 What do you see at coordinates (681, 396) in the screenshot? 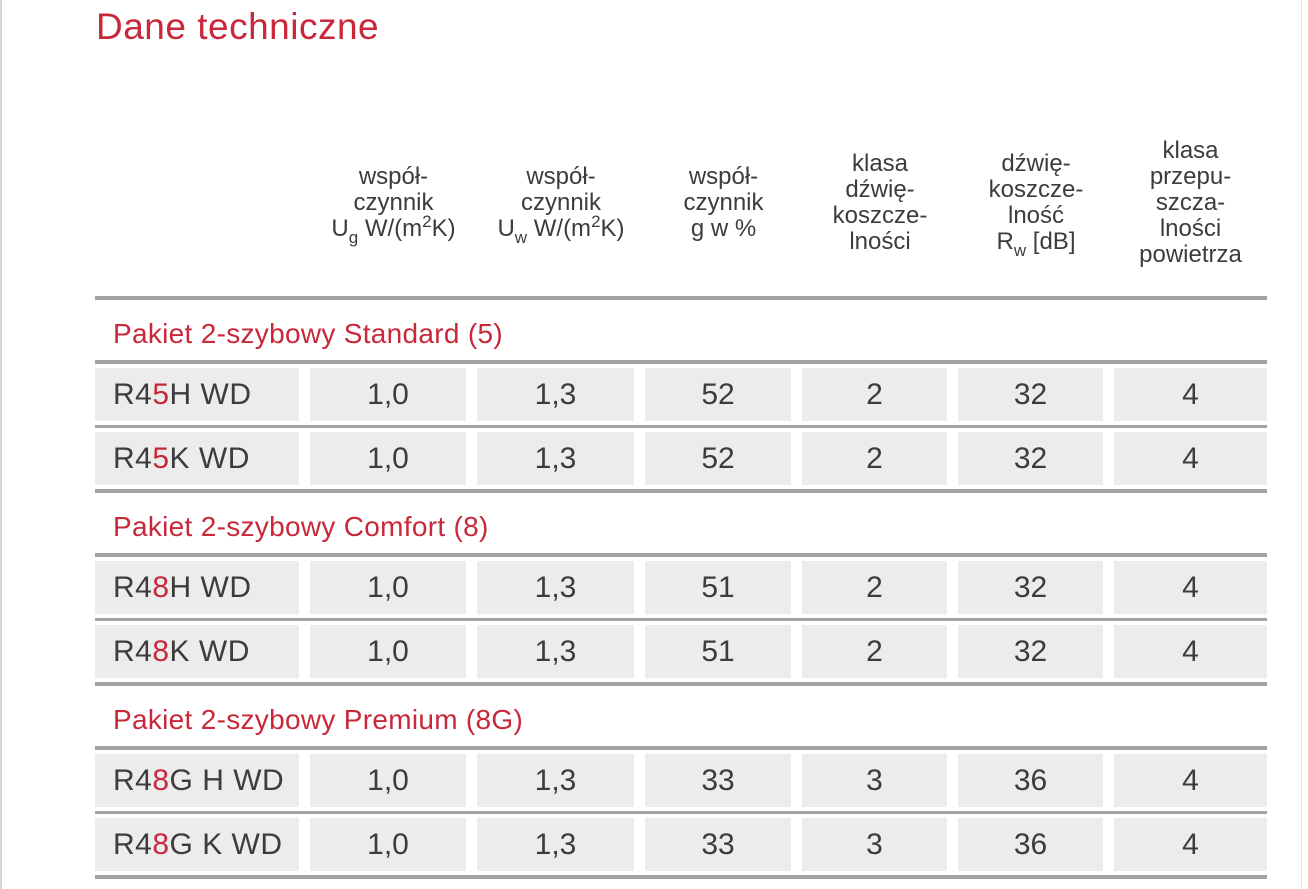
I see `table-row: R4 5 H WD 1,0 1,3 52 2 32 4` at bounding box center [681, 396].